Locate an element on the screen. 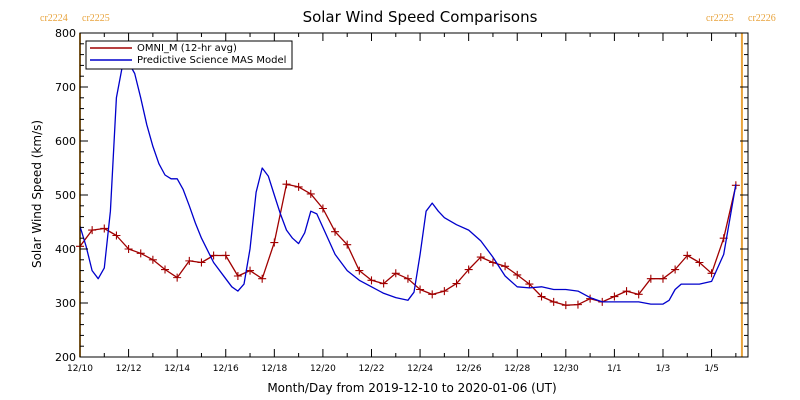  y-tick-label-4: 600 is located at coordinates (65, 141).